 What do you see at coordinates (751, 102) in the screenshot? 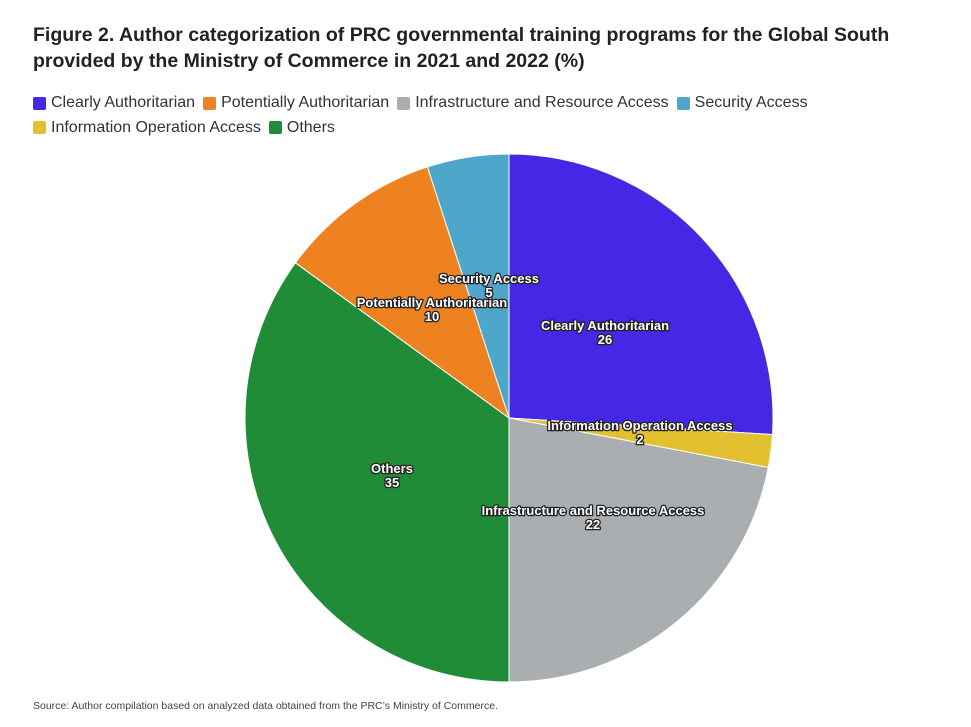
I see `legend-label: Security Access` at bounding box center [751, 102].